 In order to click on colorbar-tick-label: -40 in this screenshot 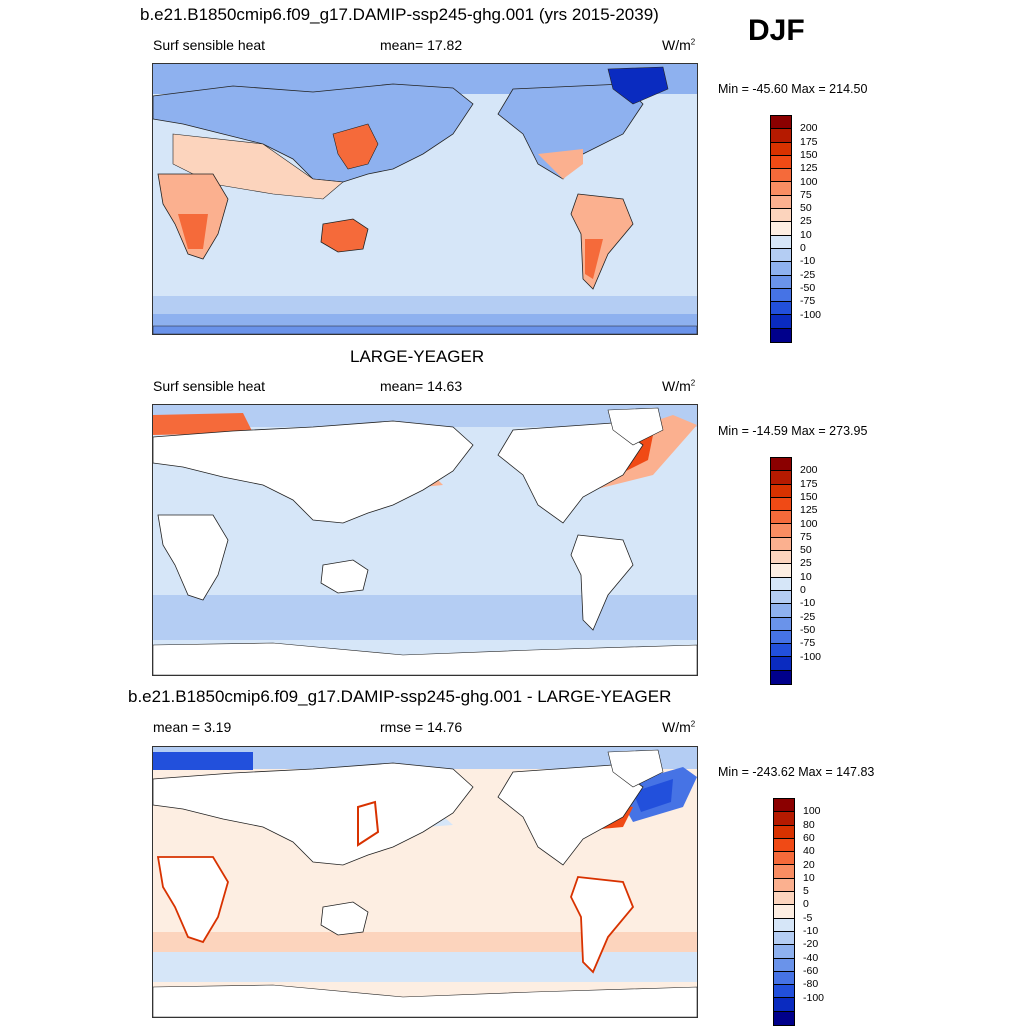, I will do `click(811, 957)`.